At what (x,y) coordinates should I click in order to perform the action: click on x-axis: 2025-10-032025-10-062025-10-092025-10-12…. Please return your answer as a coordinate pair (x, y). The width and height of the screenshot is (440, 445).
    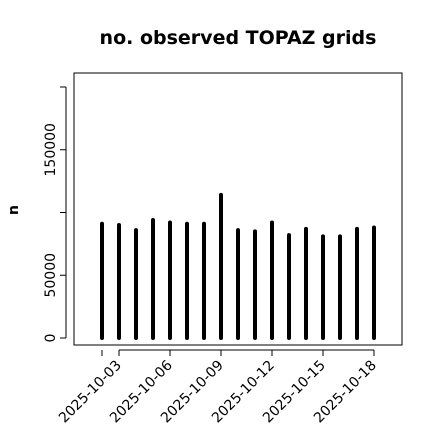
    Looking at the image, I should click on (218, 387).